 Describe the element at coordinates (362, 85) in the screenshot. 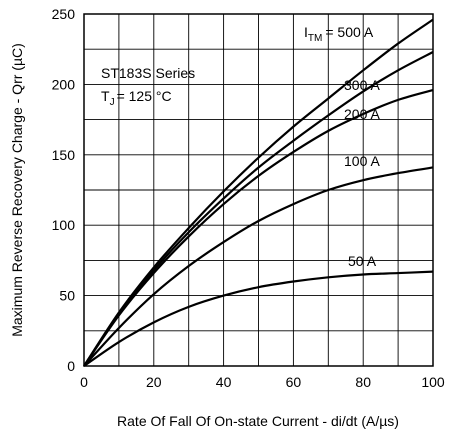

I see `label-300a: 300 A` at that location.